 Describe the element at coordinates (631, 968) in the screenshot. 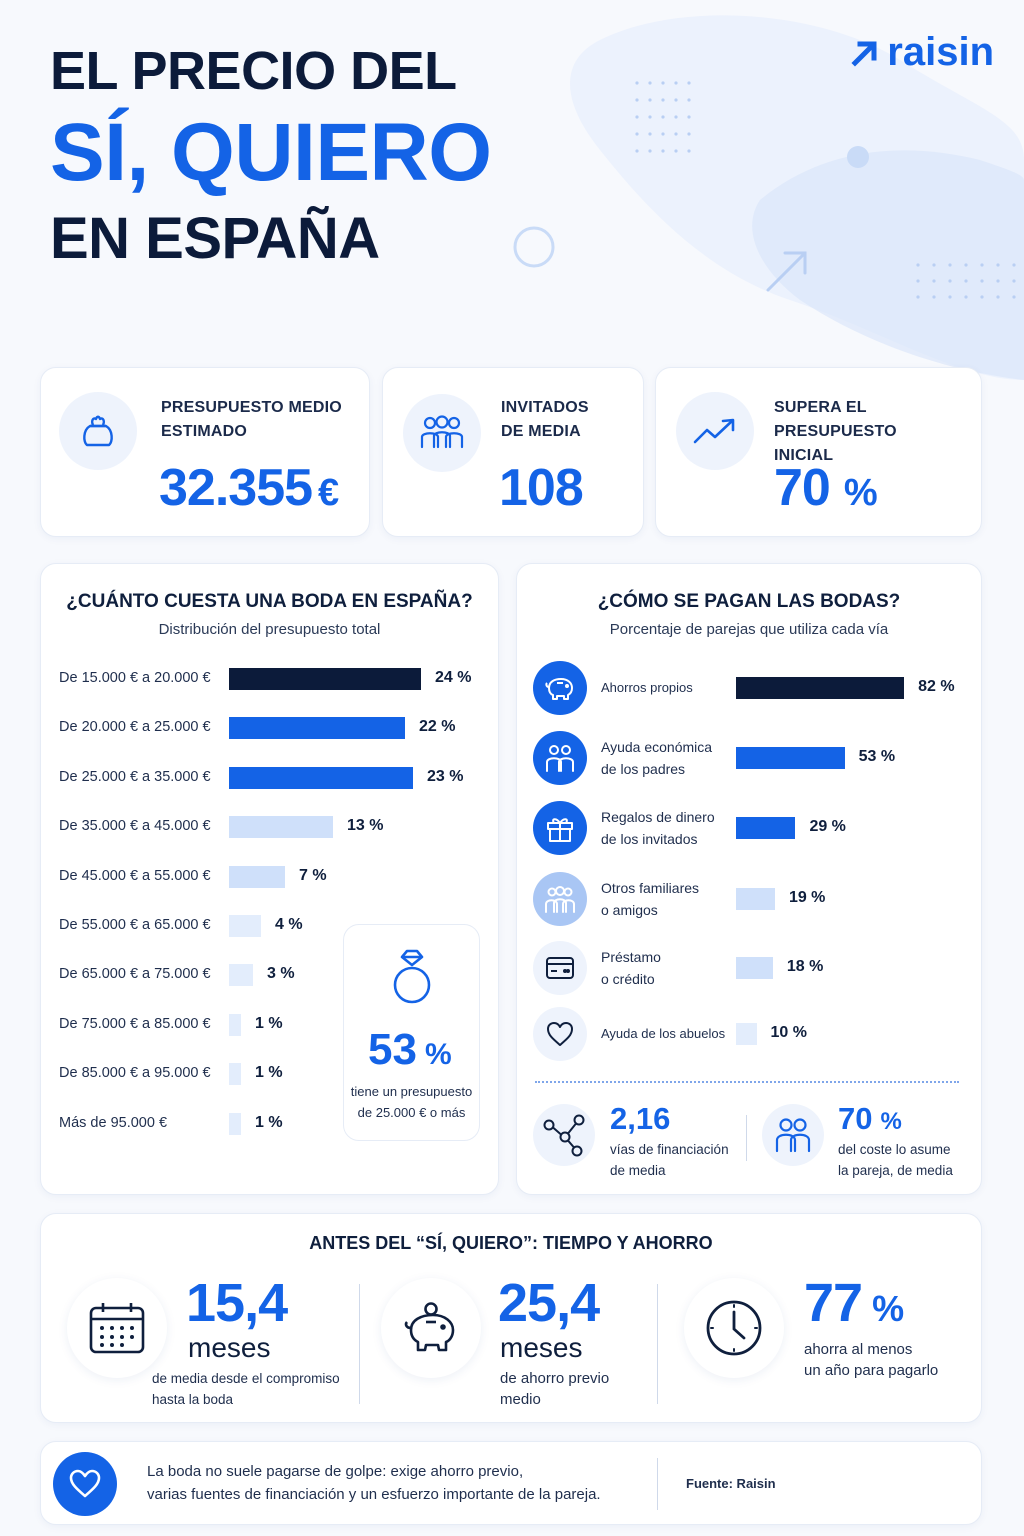

I see `pay-category-label: Préstamo o crédito` at that location.